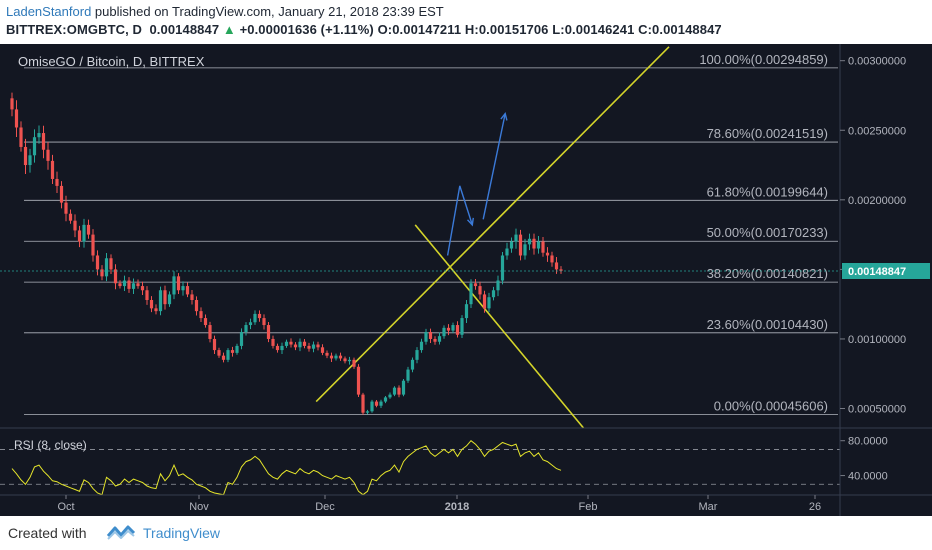 This screenshot has width=932, height=550. What do you see at coordinates (199, 507) in the screenshot?
I see `time-tick-label: Nov` at bounding box center [199, 507].